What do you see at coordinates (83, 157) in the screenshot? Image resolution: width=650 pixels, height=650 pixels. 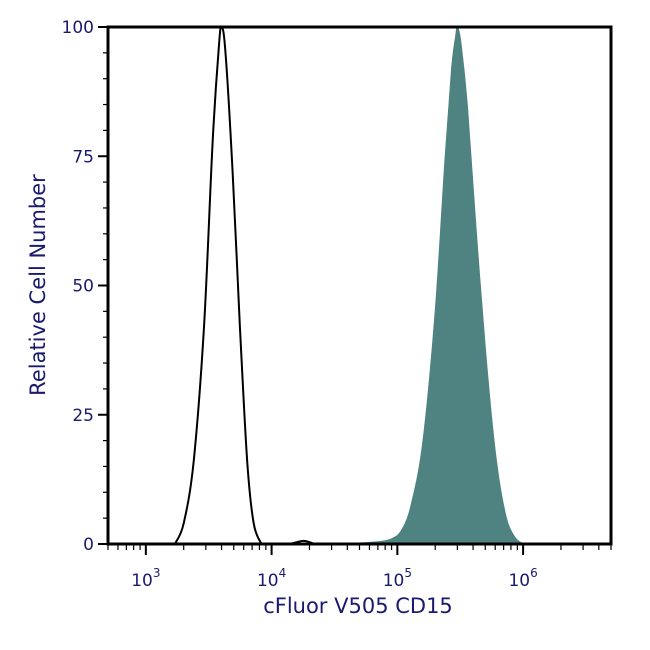 I see `y-tick-label: 75` at bounding box center [83, 157].